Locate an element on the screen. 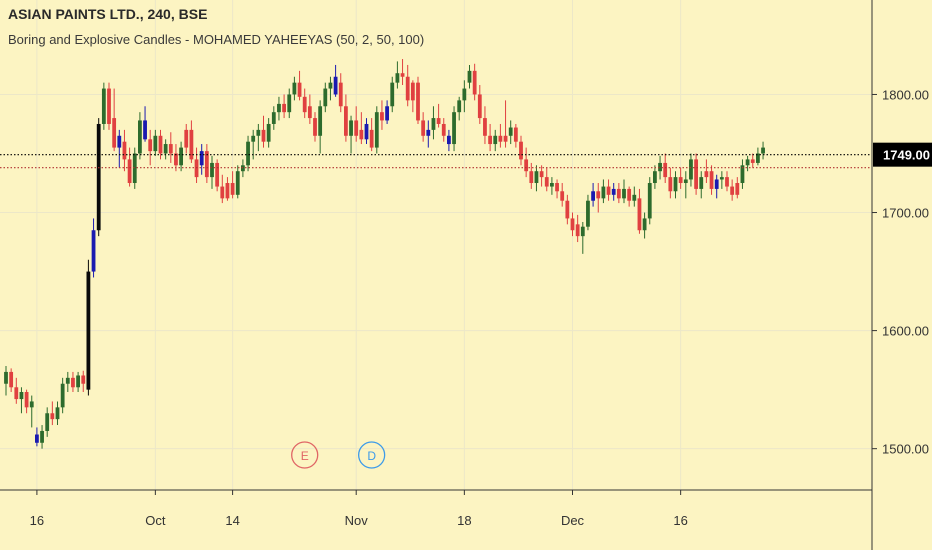  event-marker-label: E is located at coordinates (305, 456).